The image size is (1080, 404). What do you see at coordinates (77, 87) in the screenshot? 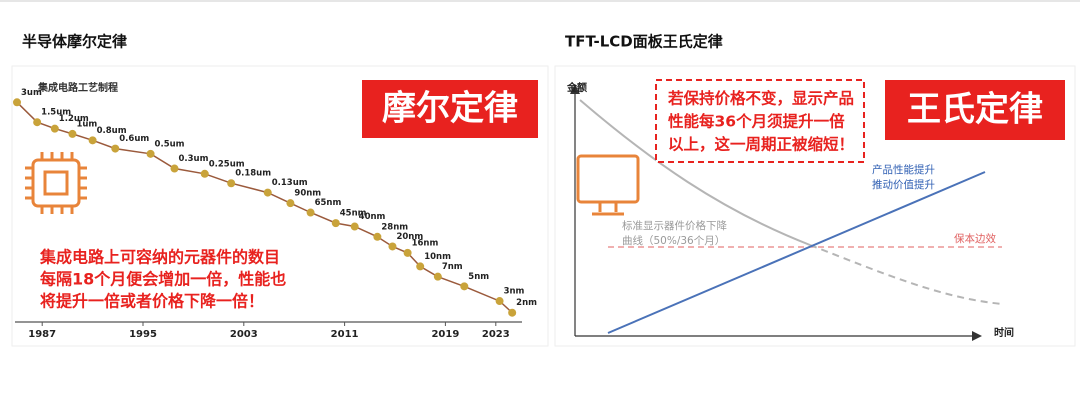
I see `y-axis-label: 集成电路工艺制程` at bounding box center [77, 87].